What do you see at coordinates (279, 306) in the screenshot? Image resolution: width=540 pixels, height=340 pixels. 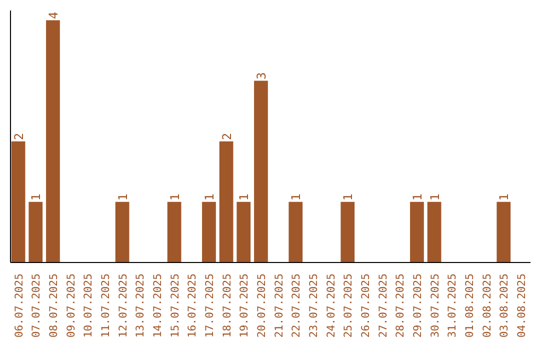 I see `x-tick-label: 21.07.2025` at bounding box center [279, 306].